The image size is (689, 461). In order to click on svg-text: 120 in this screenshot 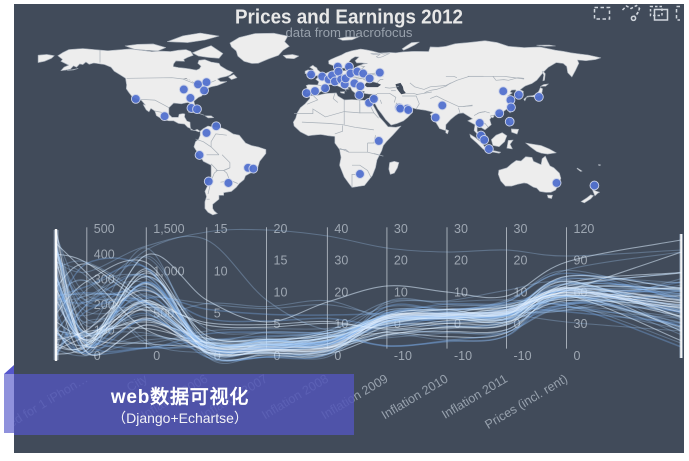, I will do `click(584, 229)`.